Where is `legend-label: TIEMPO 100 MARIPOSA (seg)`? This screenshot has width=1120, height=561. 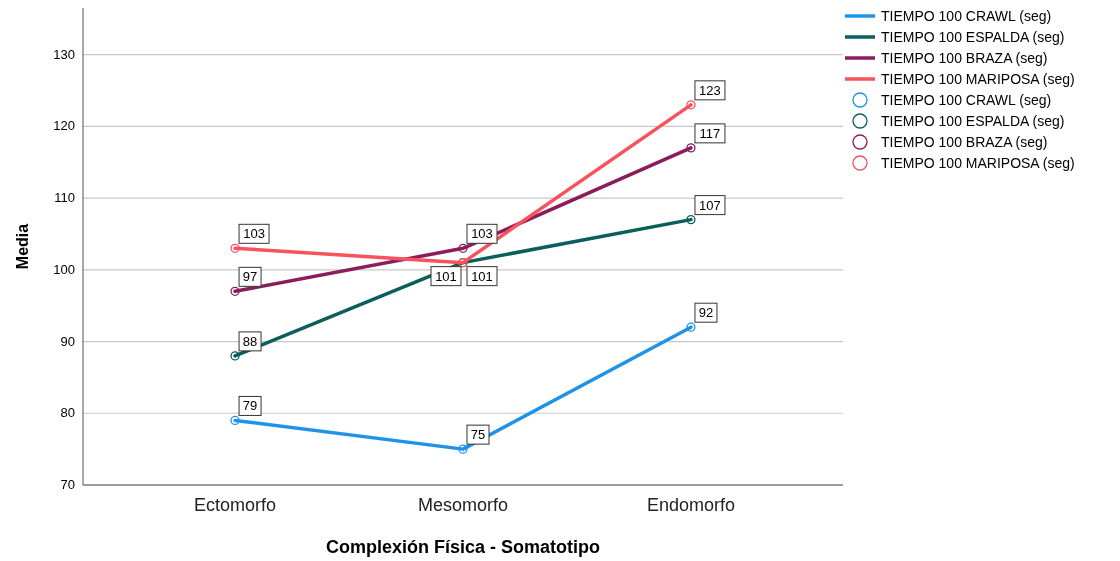
legend-label: TIEMPO 100 MARIPOSA (seg) is located at coordinates (978, 163).